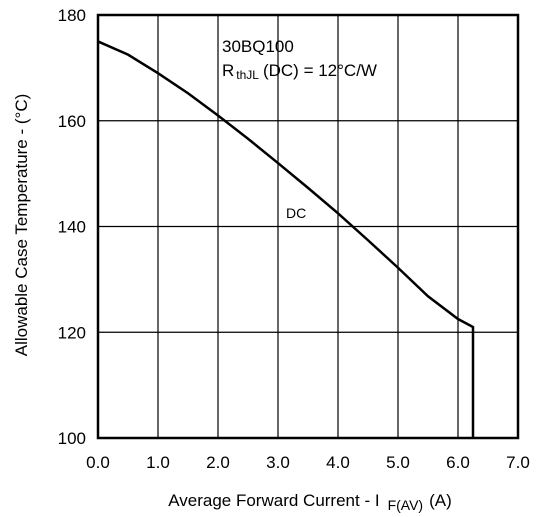 The height and width of the screenshot is (517, 540). What do you see at coordinates (308, 462) in the screenshot?
I see `x-tick-labels: 0.0 1.0 2.0 3.0 4.0 5.0 6.0 7.0` at bounding box center [308, 462].